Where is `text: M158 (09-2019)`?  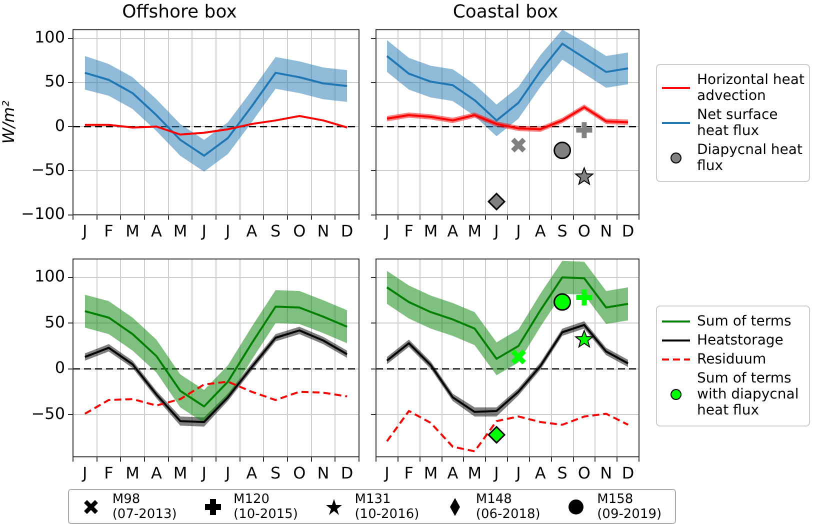 text: M158 (09-2019) is located at coordinates (629, 507).